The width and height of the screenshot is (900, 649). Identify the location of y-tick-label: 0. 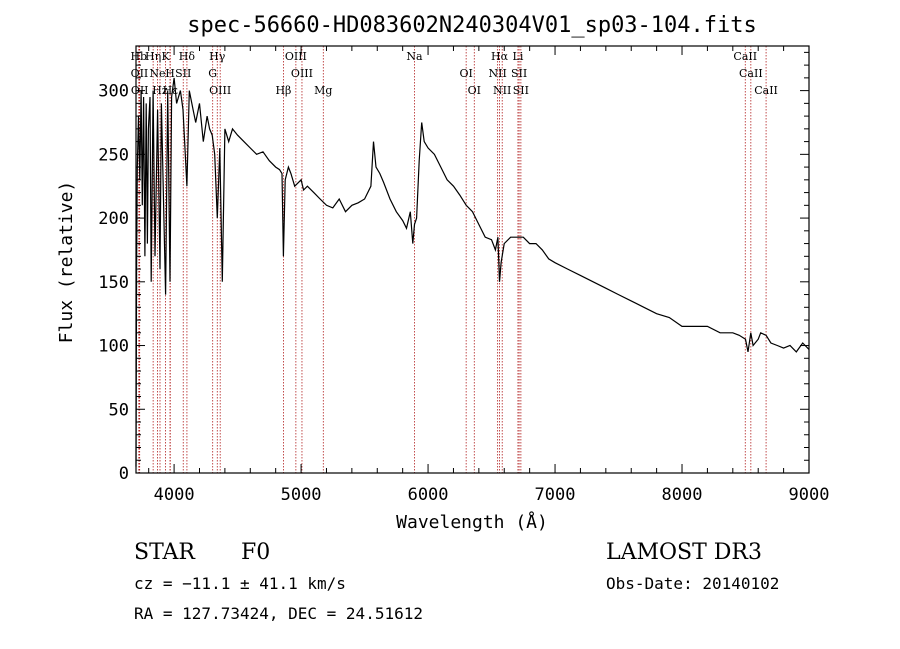
(124, 474).